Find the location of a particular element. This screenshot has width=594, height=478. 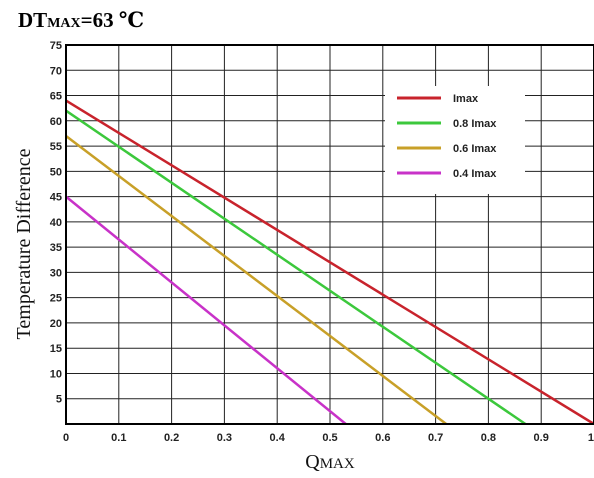

chart-title-suffix: =63 ℃ is located at coordinates (112, 20).